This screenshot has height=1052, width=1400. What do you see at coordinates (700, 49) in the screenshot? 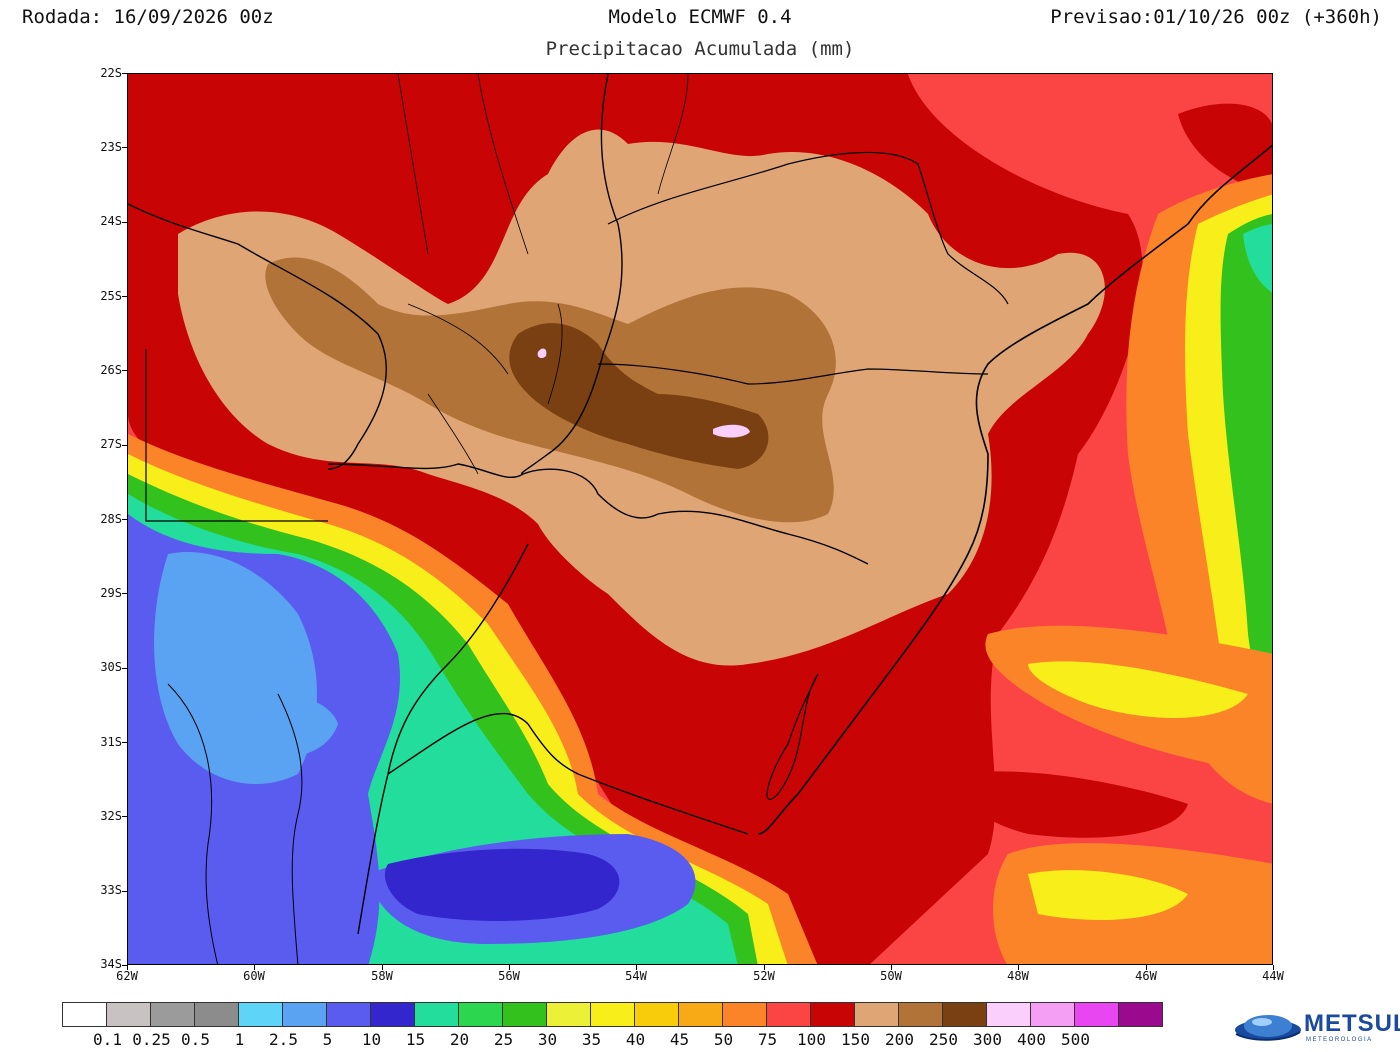
I see `variable-subtitle: Precipitacao Acumulada (mm)` at bounding box center [700, 49].